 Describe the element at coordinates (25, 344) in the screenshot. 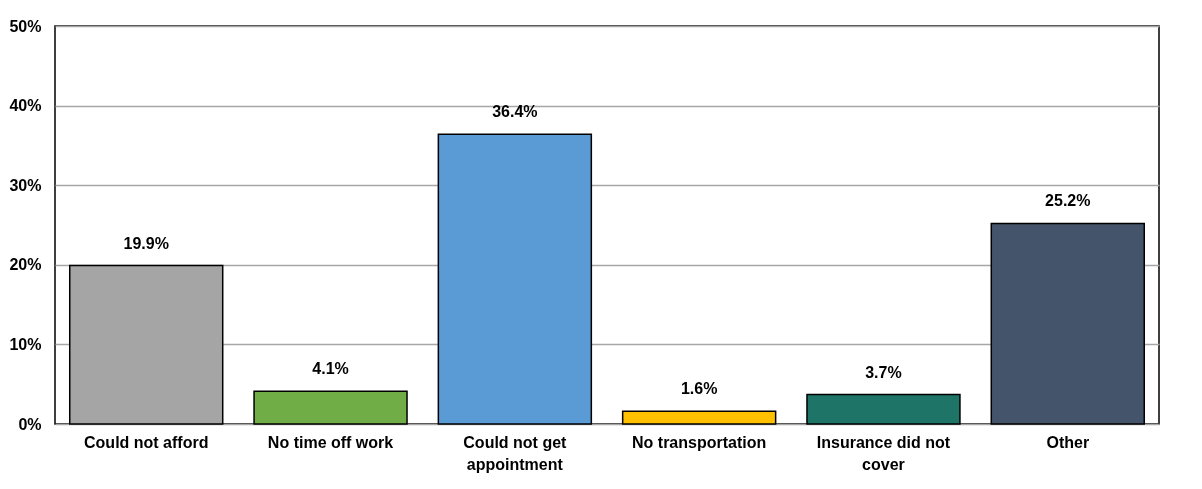

I see `y-tick-label: 10%` at that location.